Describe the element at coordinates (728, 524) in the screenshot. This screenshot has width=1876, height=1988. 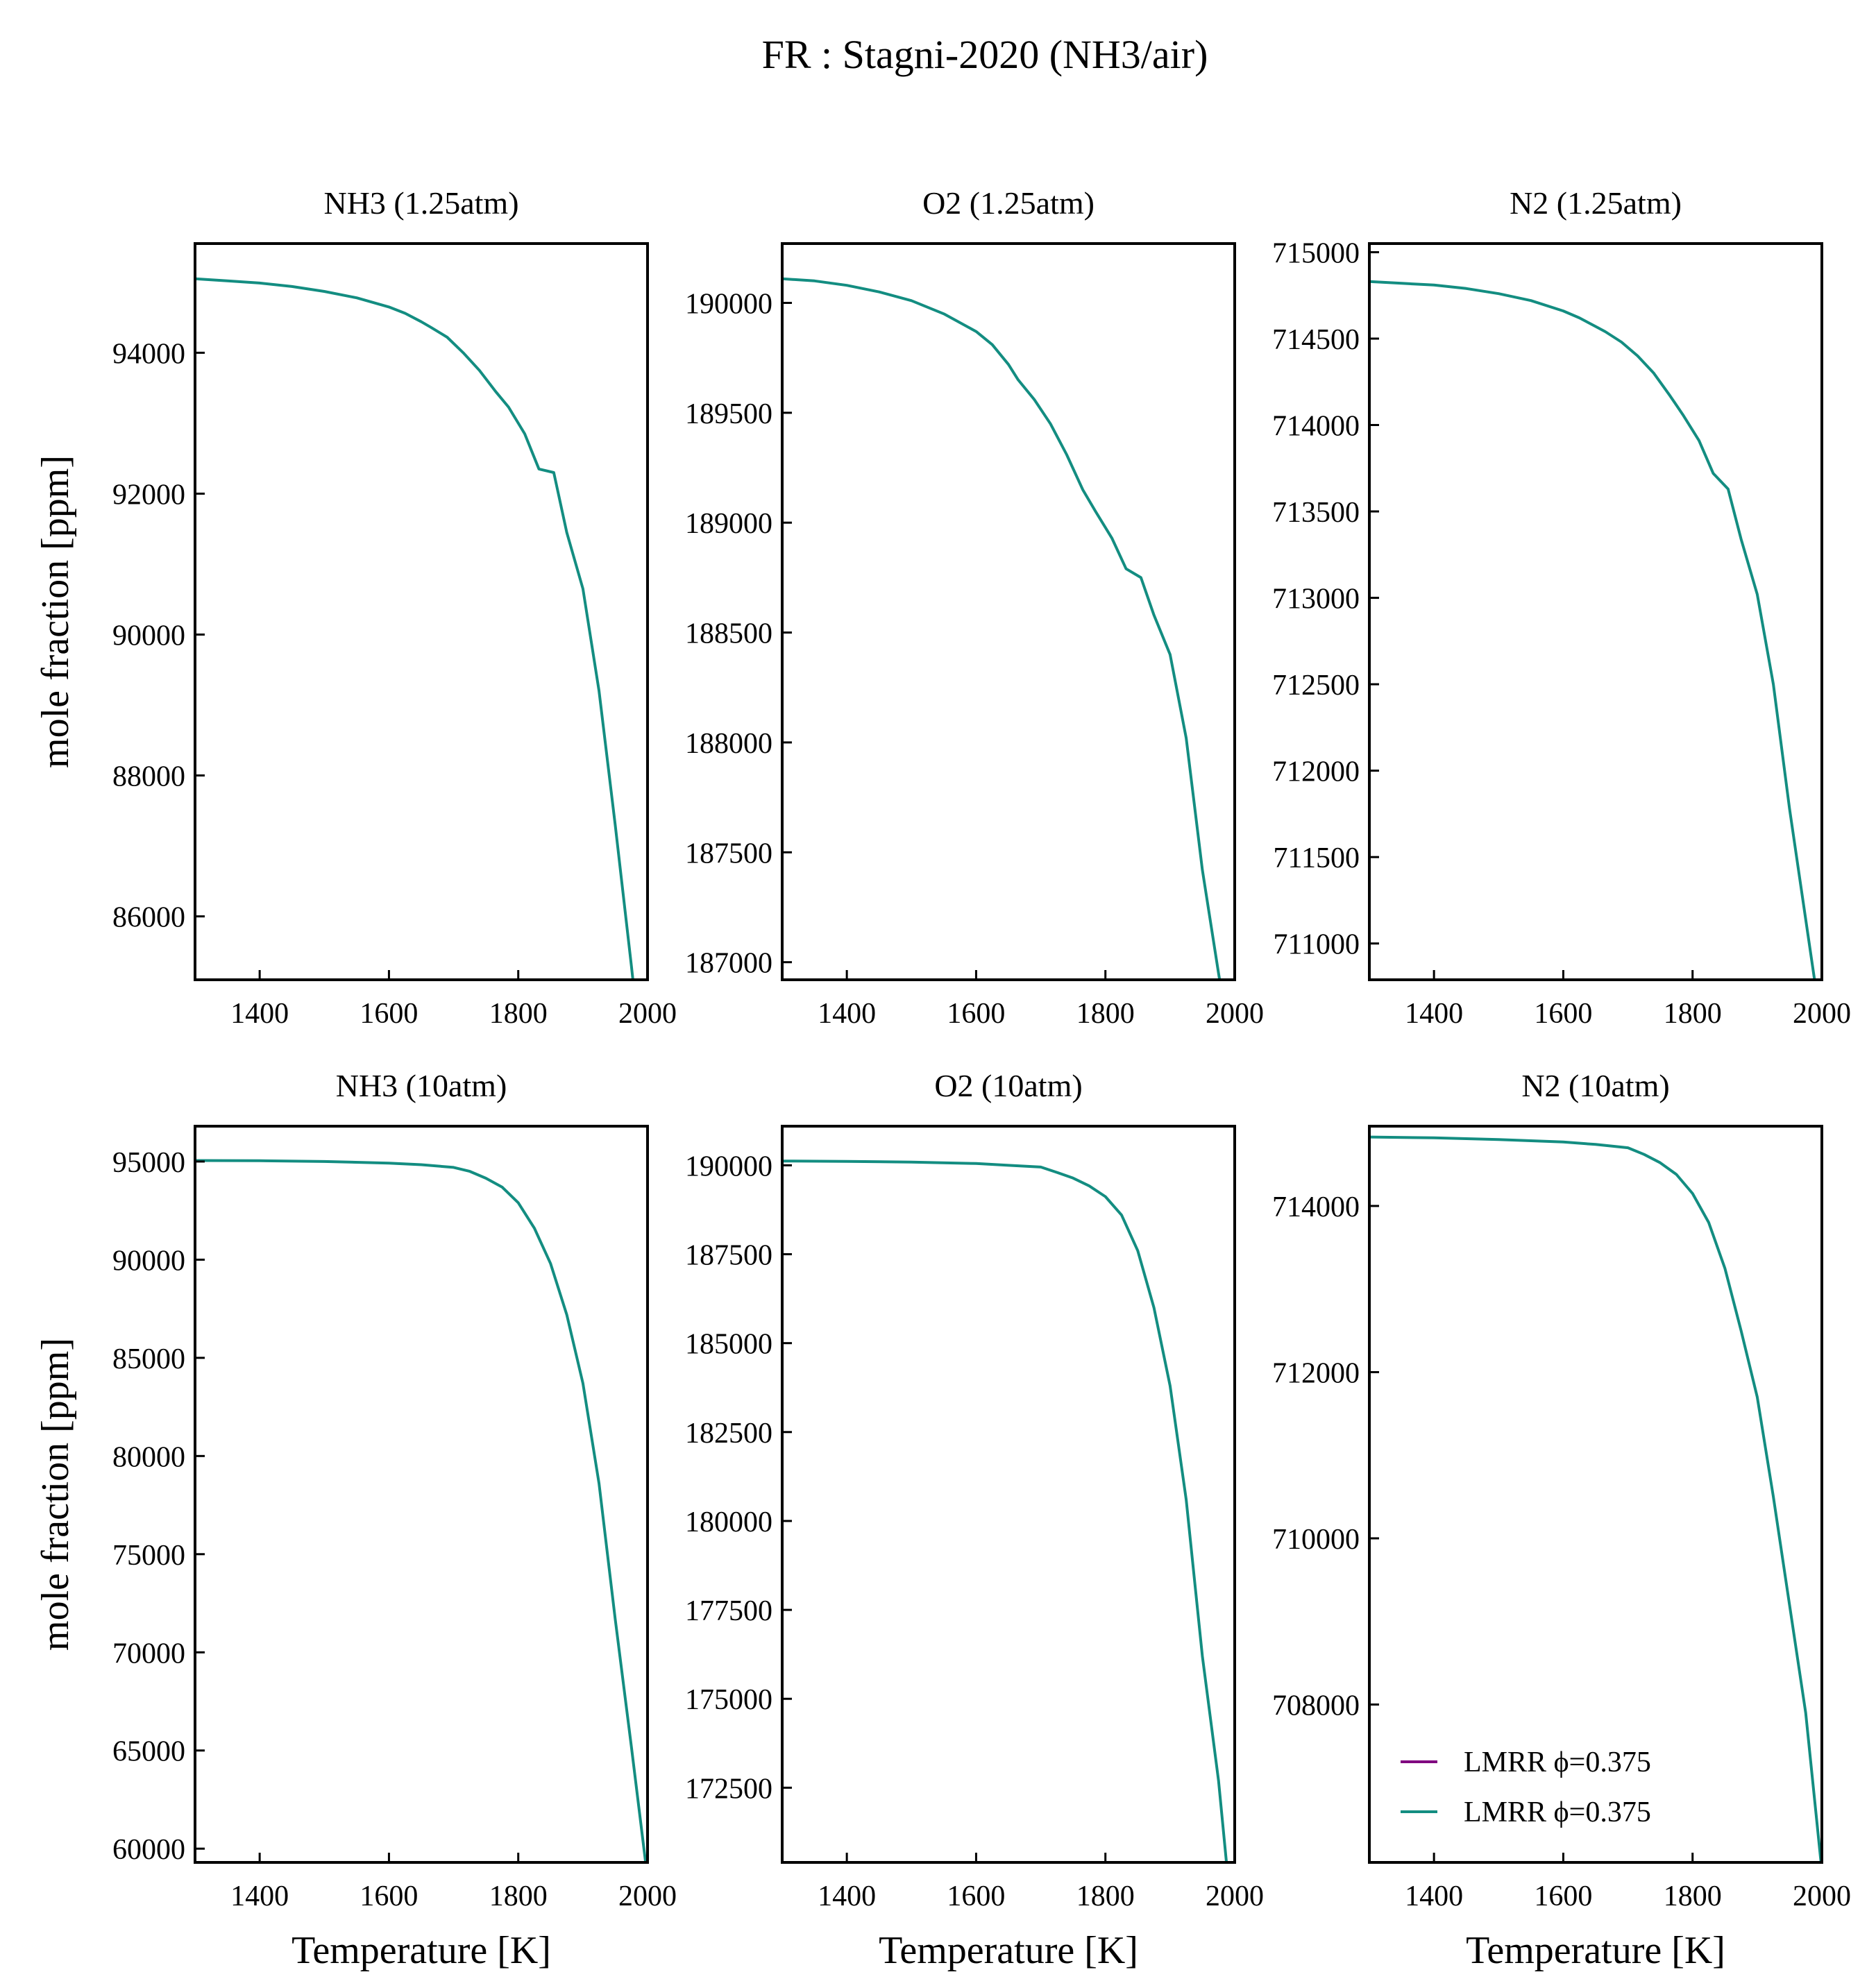
I see `y-tick-label-o2-1-25atm-4: 189000` at that location.